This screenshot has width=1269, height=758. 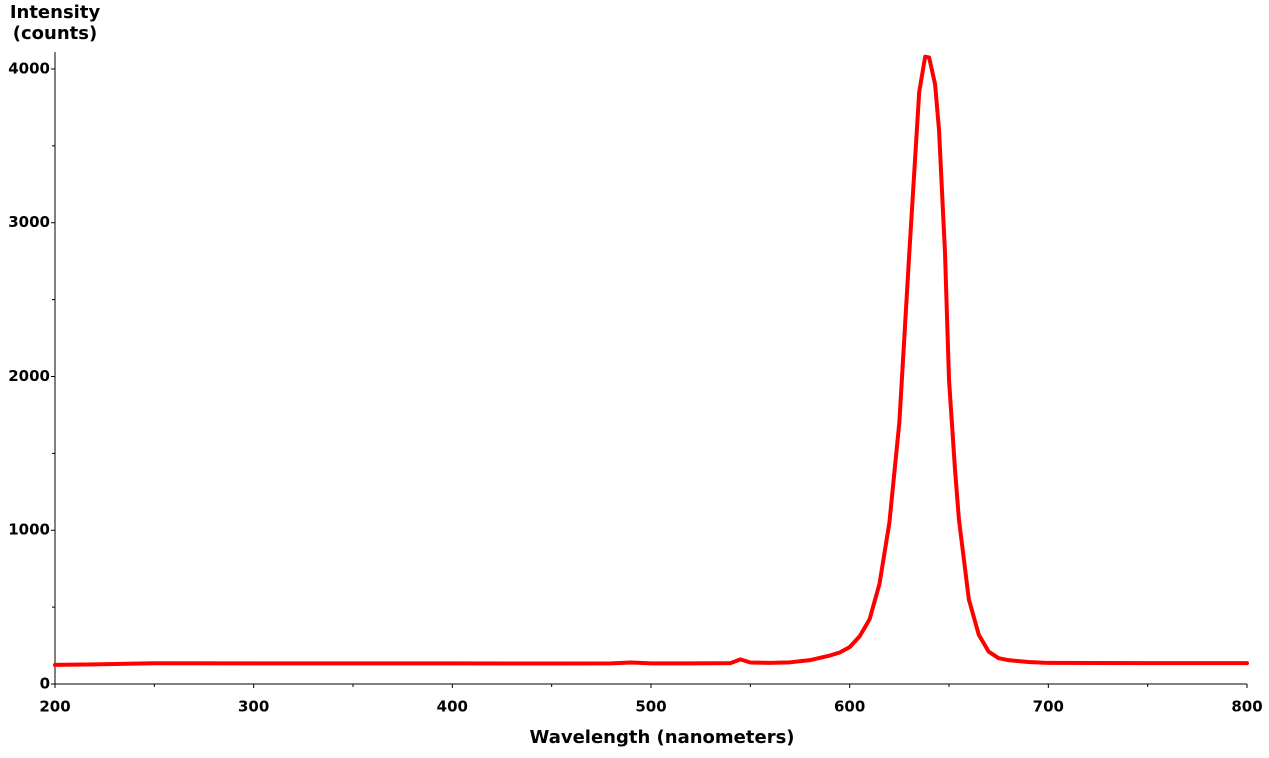 I want to click on y-tick-label: 1000, so click(x=29, y=530).